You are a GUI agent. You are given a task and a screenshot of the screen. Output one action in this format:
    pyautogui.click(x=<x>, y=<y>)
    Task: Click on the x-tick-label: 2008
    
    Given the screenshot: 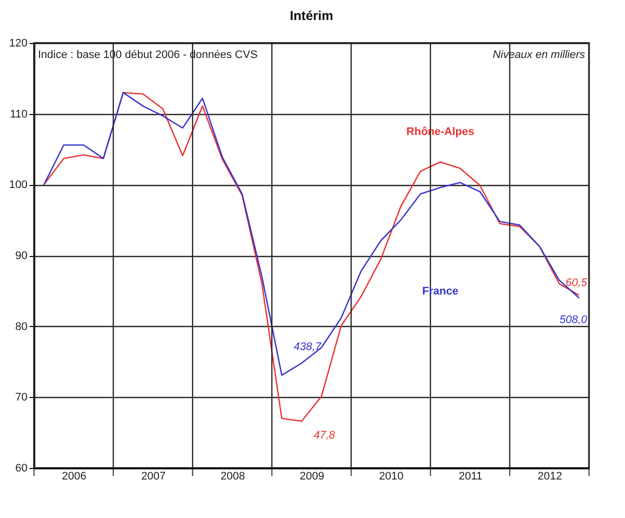 What is the action you would take?
    pyautogui.click(x=232, y=476)
    